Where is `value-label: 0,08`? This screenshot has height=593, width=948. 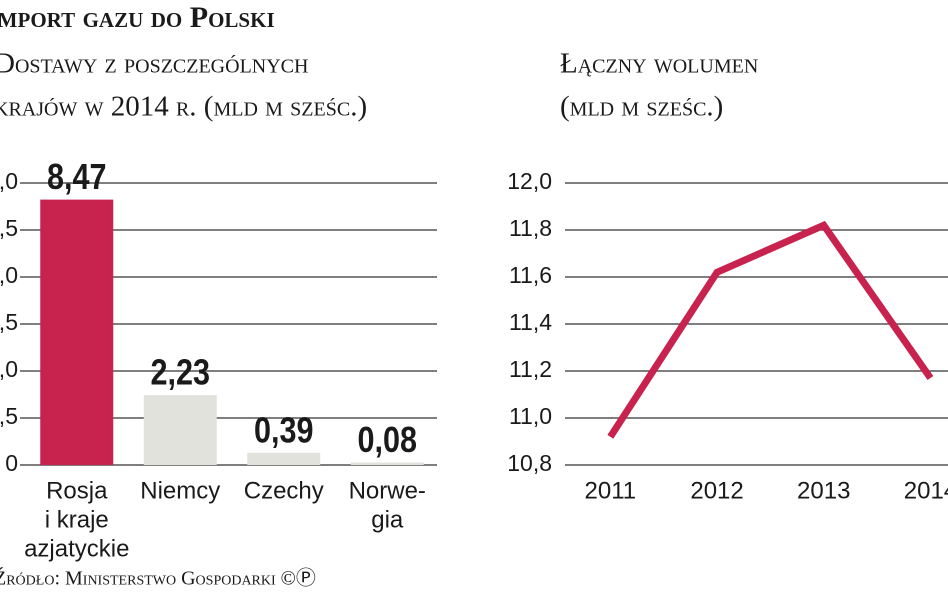 value-label: 0,08 is located at coordinates (387, 441).